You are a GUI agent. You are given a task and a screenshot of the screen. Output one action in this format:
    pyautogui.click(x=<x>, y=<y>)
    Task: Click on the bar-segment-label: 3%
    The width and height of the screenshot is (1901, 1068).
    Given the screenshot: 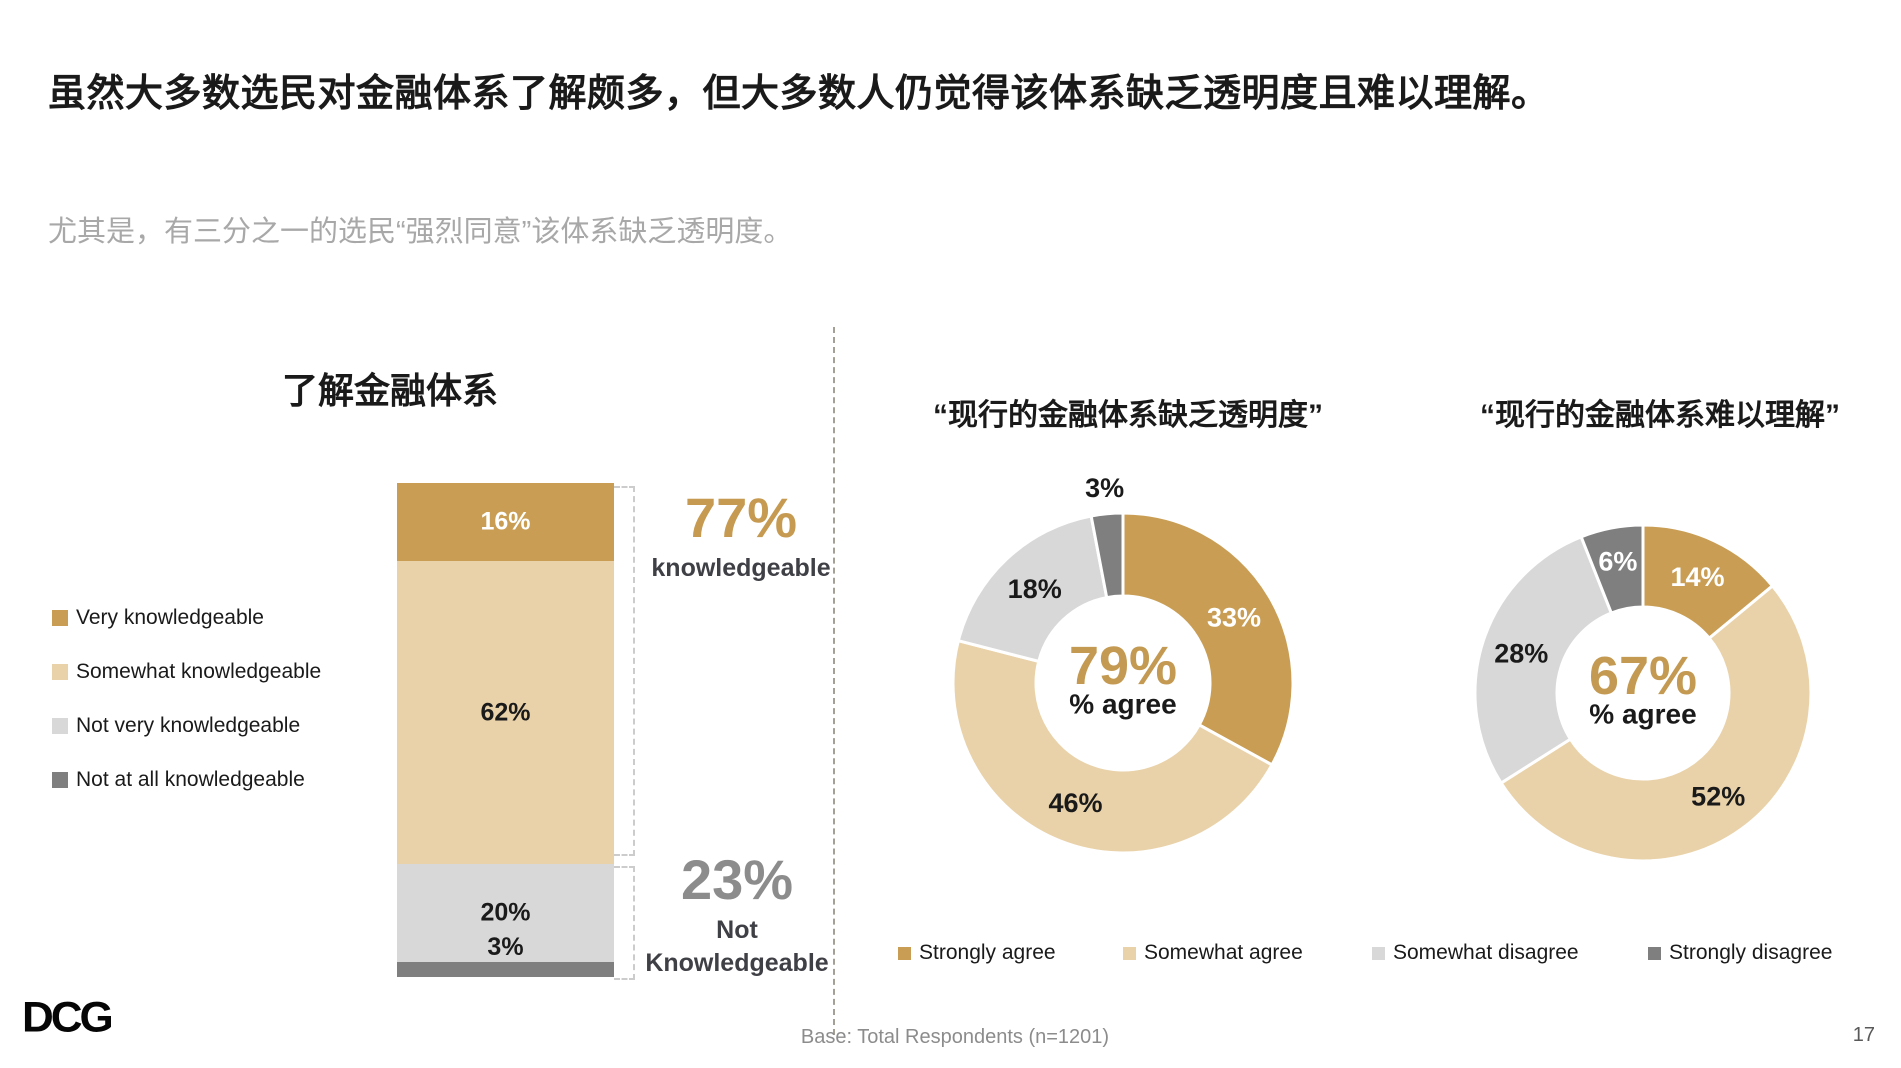 What is the action you would take?
    pyautogui.click(x=505, y=947)
    